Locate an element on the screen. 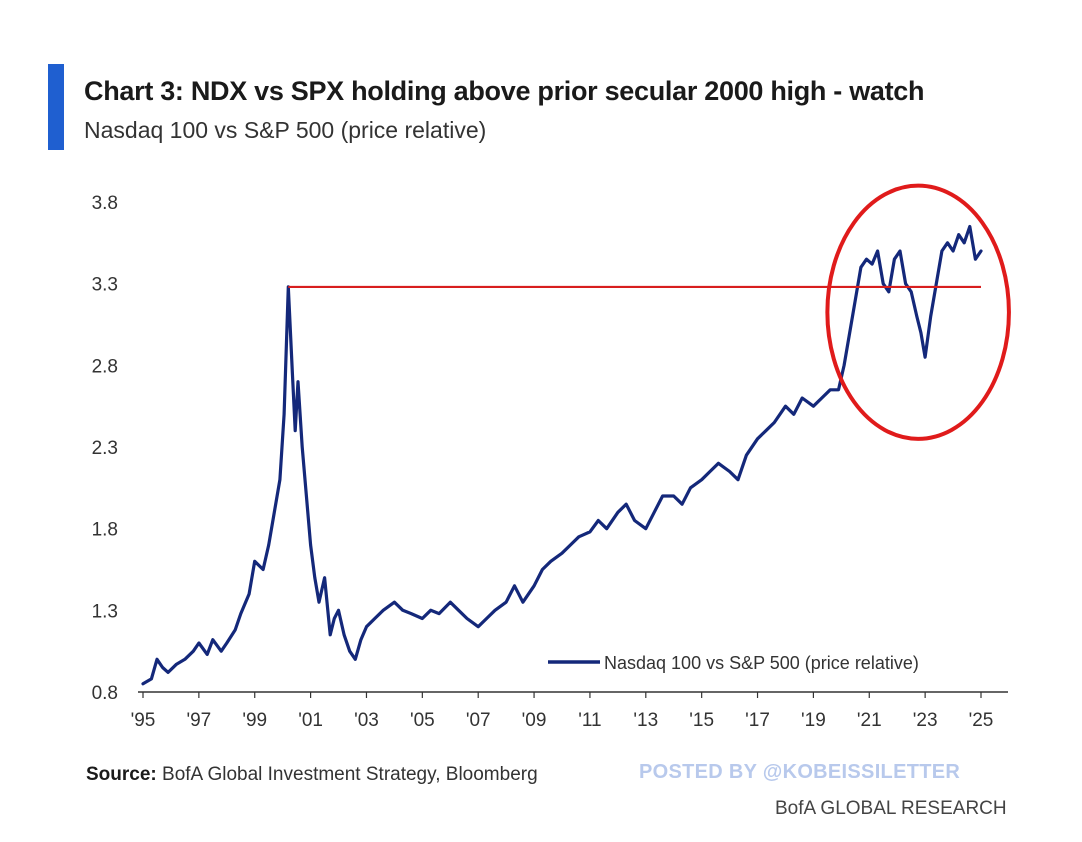 The image size is (1082, 842). x-tick-label: '09 is located at coordinates (534, 720).